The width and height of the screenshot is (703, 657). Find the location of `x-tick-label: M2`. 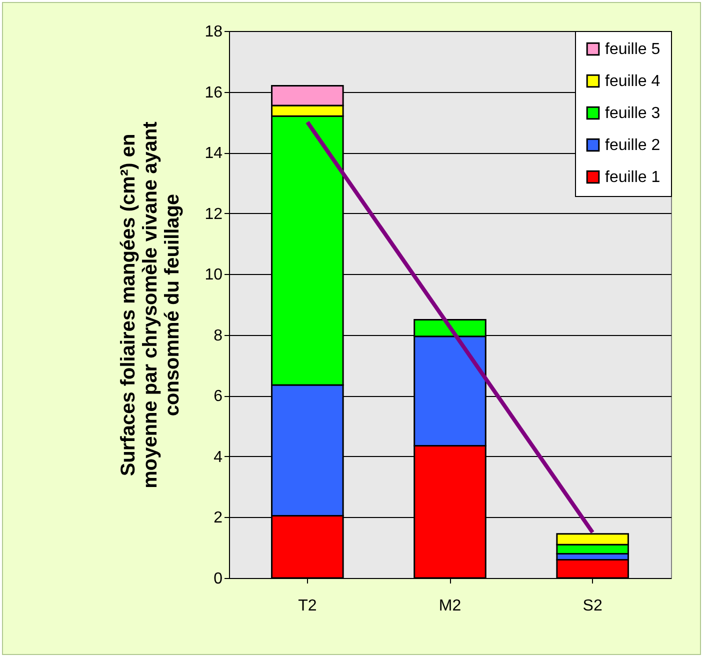

x-tick-label: M2 is located at coordinates (450, 606).